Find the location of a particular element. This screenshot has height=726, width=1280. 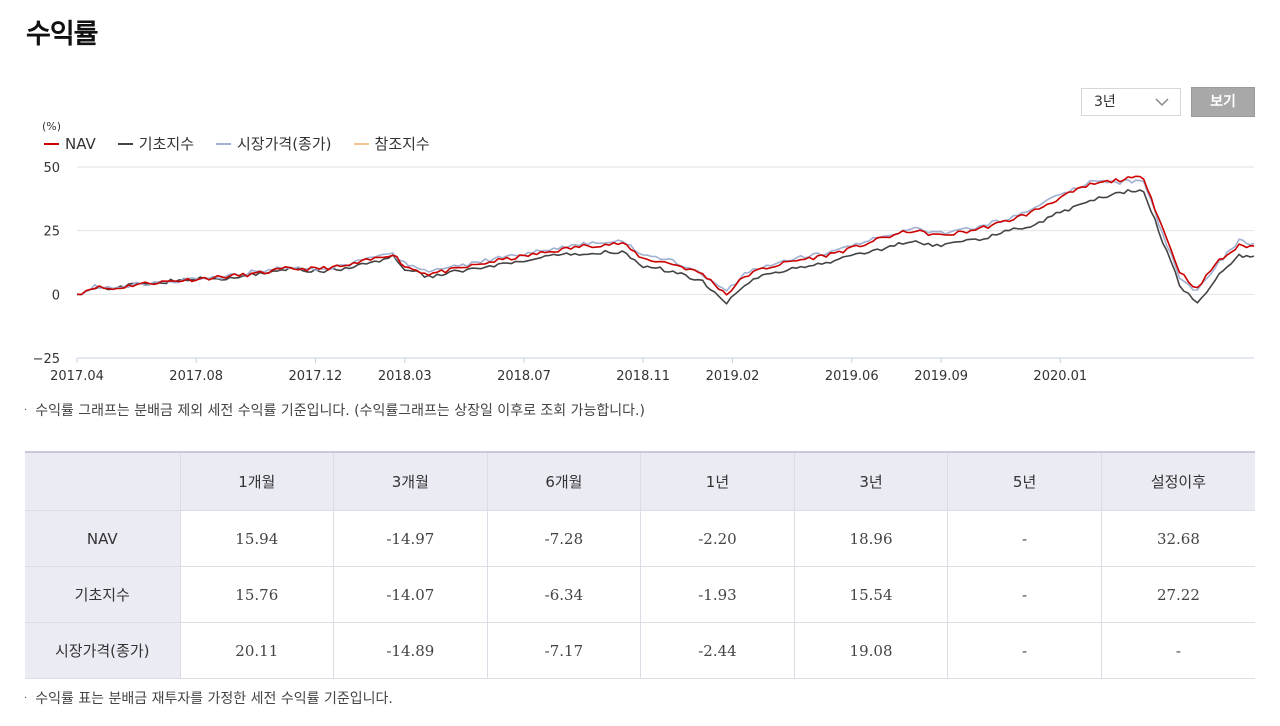

legend-swatch-nav is located at coordinates (51, 143).